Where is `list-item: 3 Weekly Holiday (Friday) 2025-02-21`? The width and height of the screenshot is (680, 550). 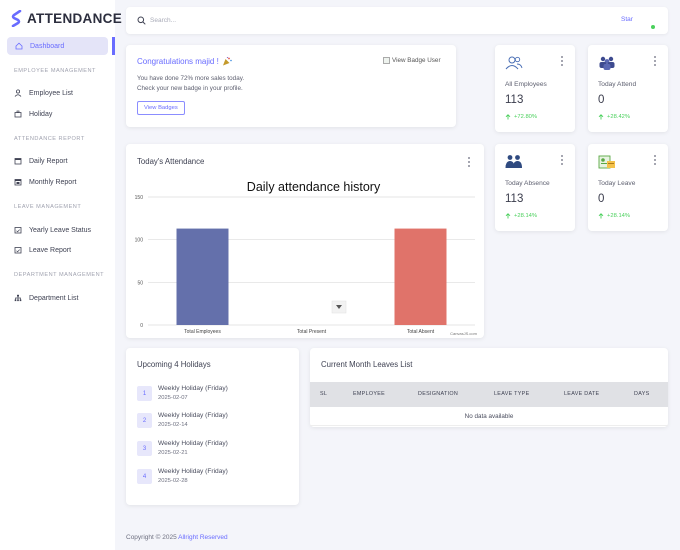 list-item: 3 Weekly Holiday (Friday) 2025-02-21 is located at coordinates (182, 448).